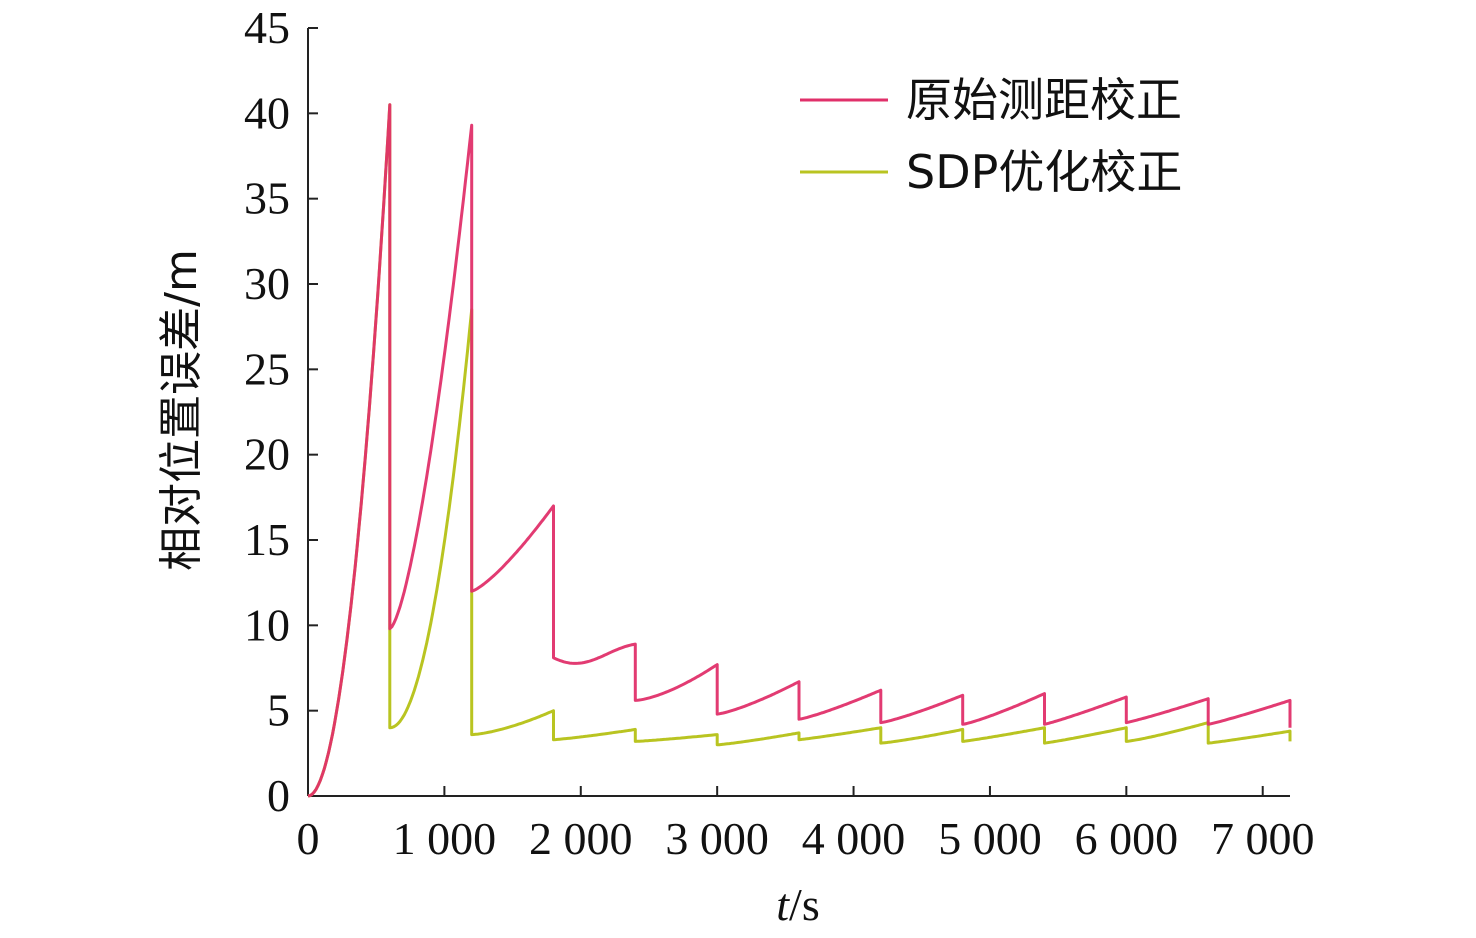 This screenshot has width=1476, height=938. Describe the element at coordinates (267, 454) in the screenshot. I see `y-tick-label: 20` at that location.